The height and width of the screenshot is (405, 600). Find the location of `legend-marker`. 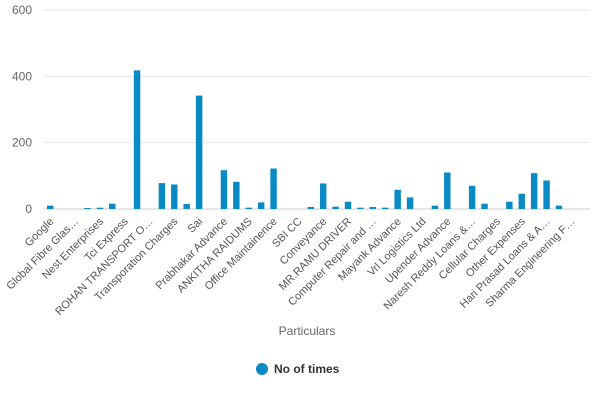

legend-marker is located at coordinates (262, 369).